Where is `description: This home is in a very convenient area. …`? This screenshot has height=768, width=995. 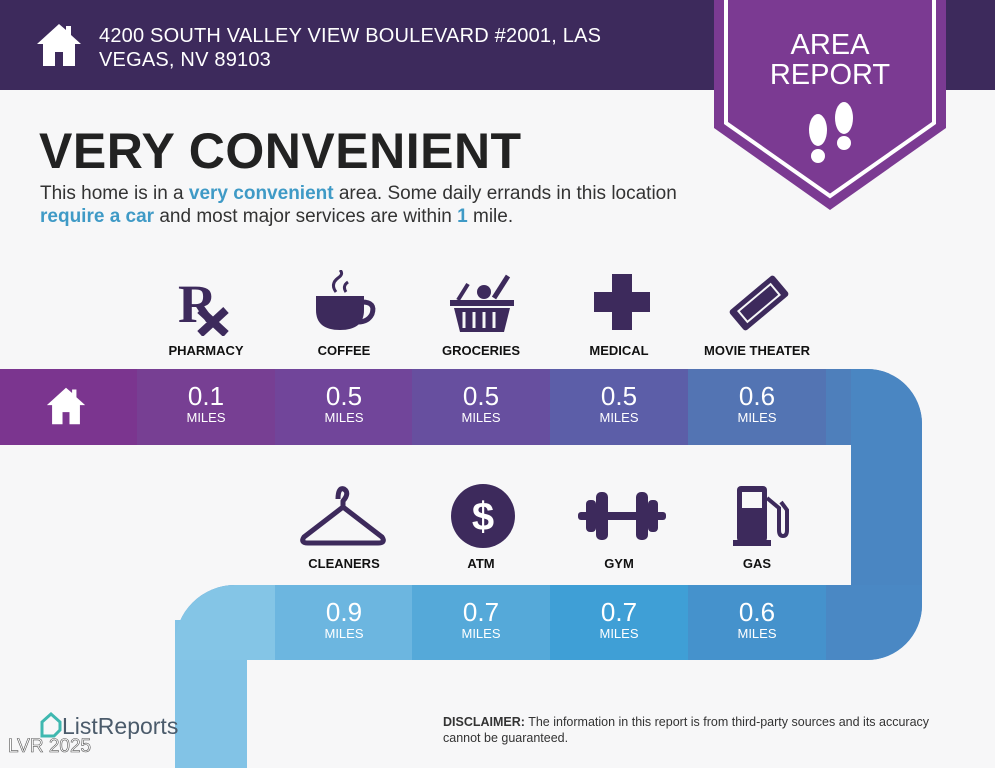 description: This home is in a very convenient area. … is located at coordinates (358, 205).